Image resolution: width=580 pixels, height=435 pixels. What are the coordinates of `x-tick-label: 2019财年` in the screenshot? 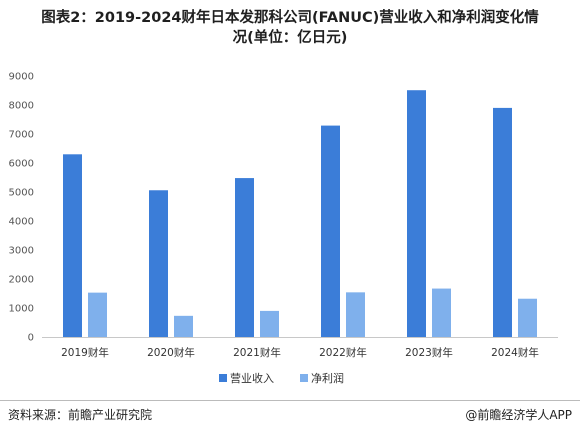 It's located at (85, 352).